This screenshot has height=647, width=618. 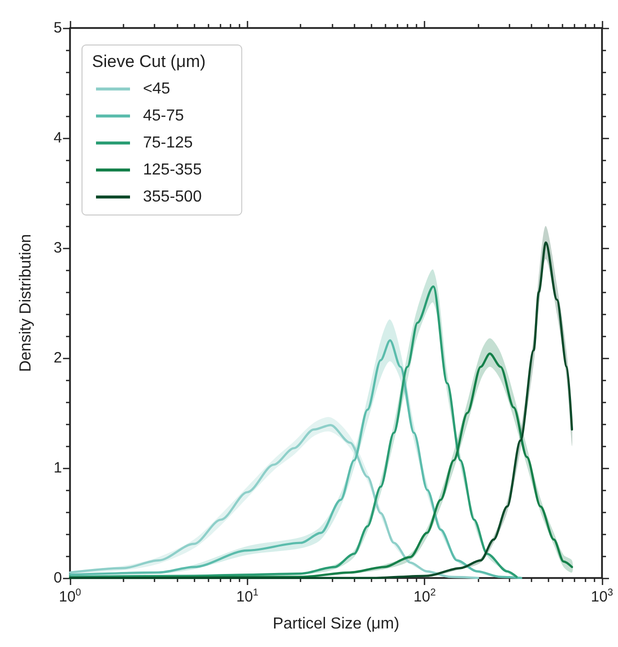 I want to click on legend-label: <45, so click(x=156, y=89).